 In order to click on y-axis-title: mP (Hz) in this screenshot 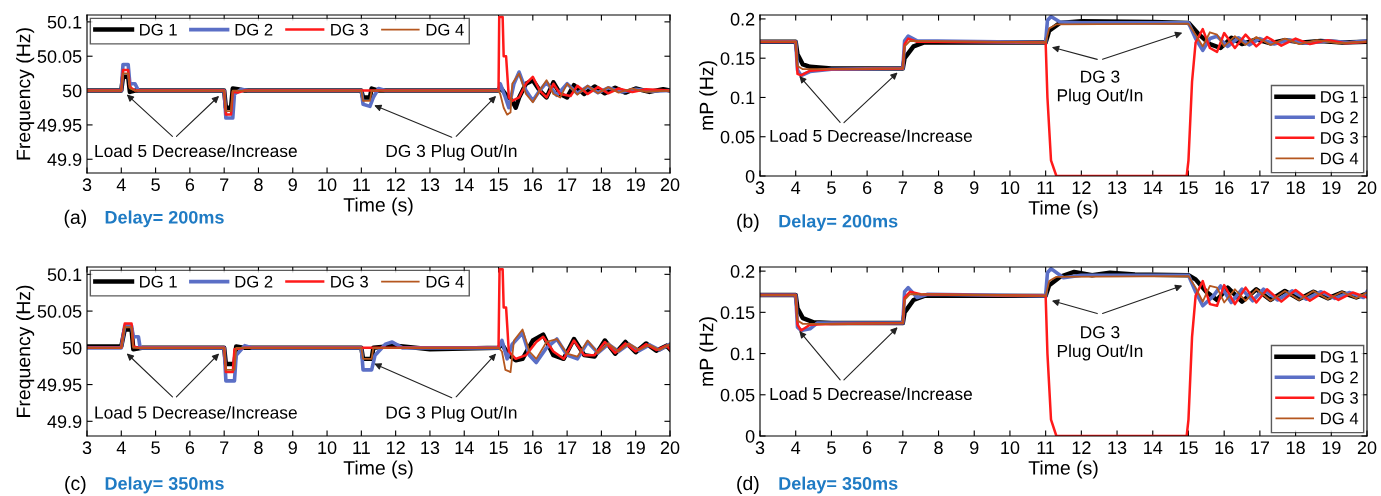, I will do `click(708, 351)`.